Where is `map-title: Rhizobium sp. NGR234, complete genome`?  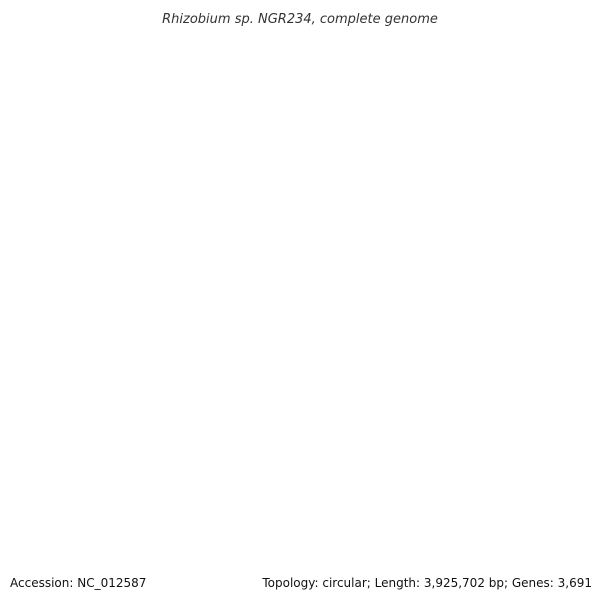
map-title: Rhizobium sp. NGR234, complete genome is located at coordinates (300, 19).